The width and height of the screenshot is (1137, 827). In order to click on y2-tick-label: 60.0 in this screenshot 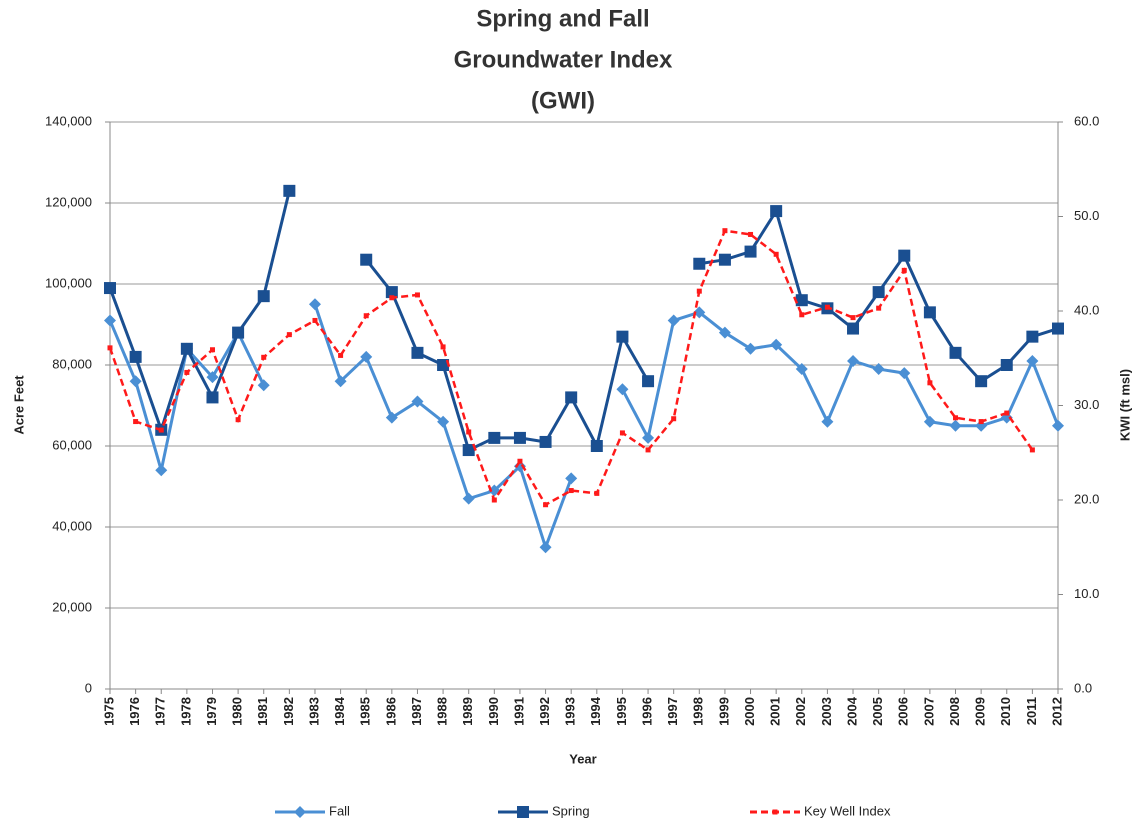, I will do `click(1086, 120)`.